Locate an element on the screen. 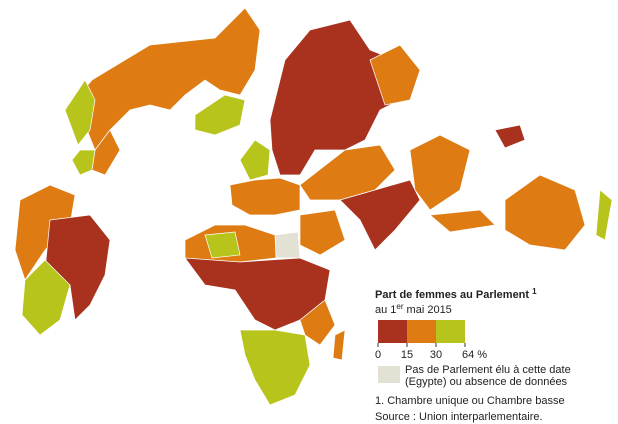  north-america is located at coordinates (167, 79).